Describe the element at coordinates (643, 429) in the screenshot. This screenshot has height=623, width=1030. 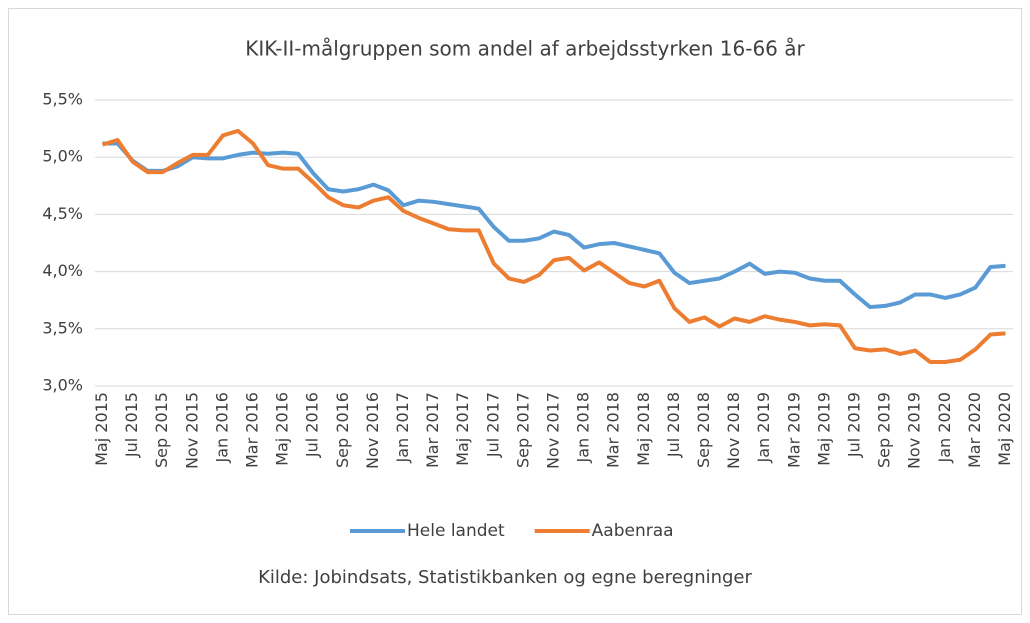
I see `x-tick-label: Maj 2018` at that location.